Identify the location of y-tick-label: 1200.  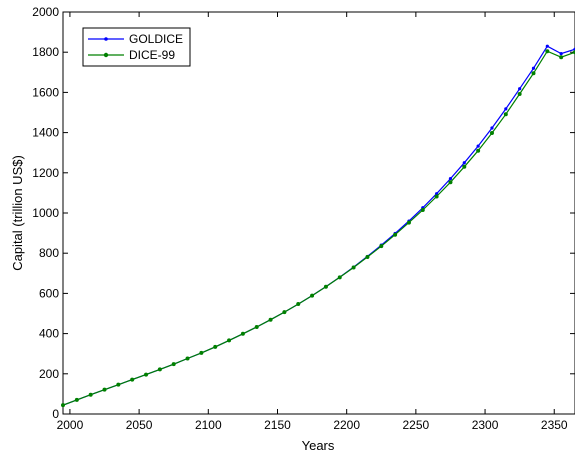
(45, 173).